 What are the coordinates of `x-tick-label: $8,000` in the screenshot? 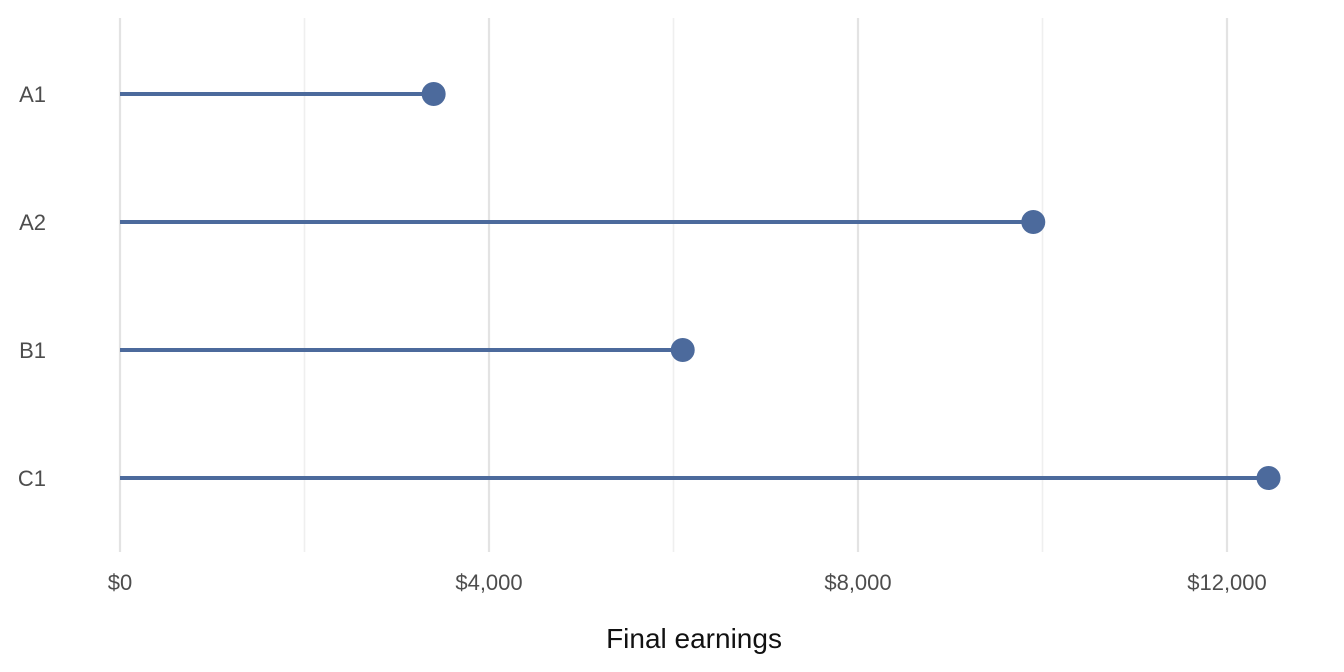 It's located at (857, 582).